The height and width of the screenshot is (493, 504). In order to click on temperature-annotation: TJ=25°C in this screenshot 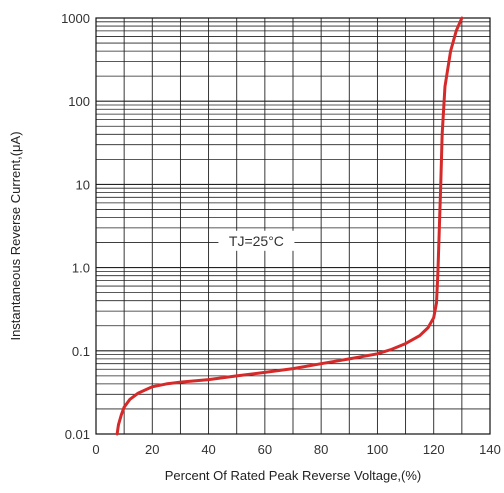, I will do `click(256, 241)`.